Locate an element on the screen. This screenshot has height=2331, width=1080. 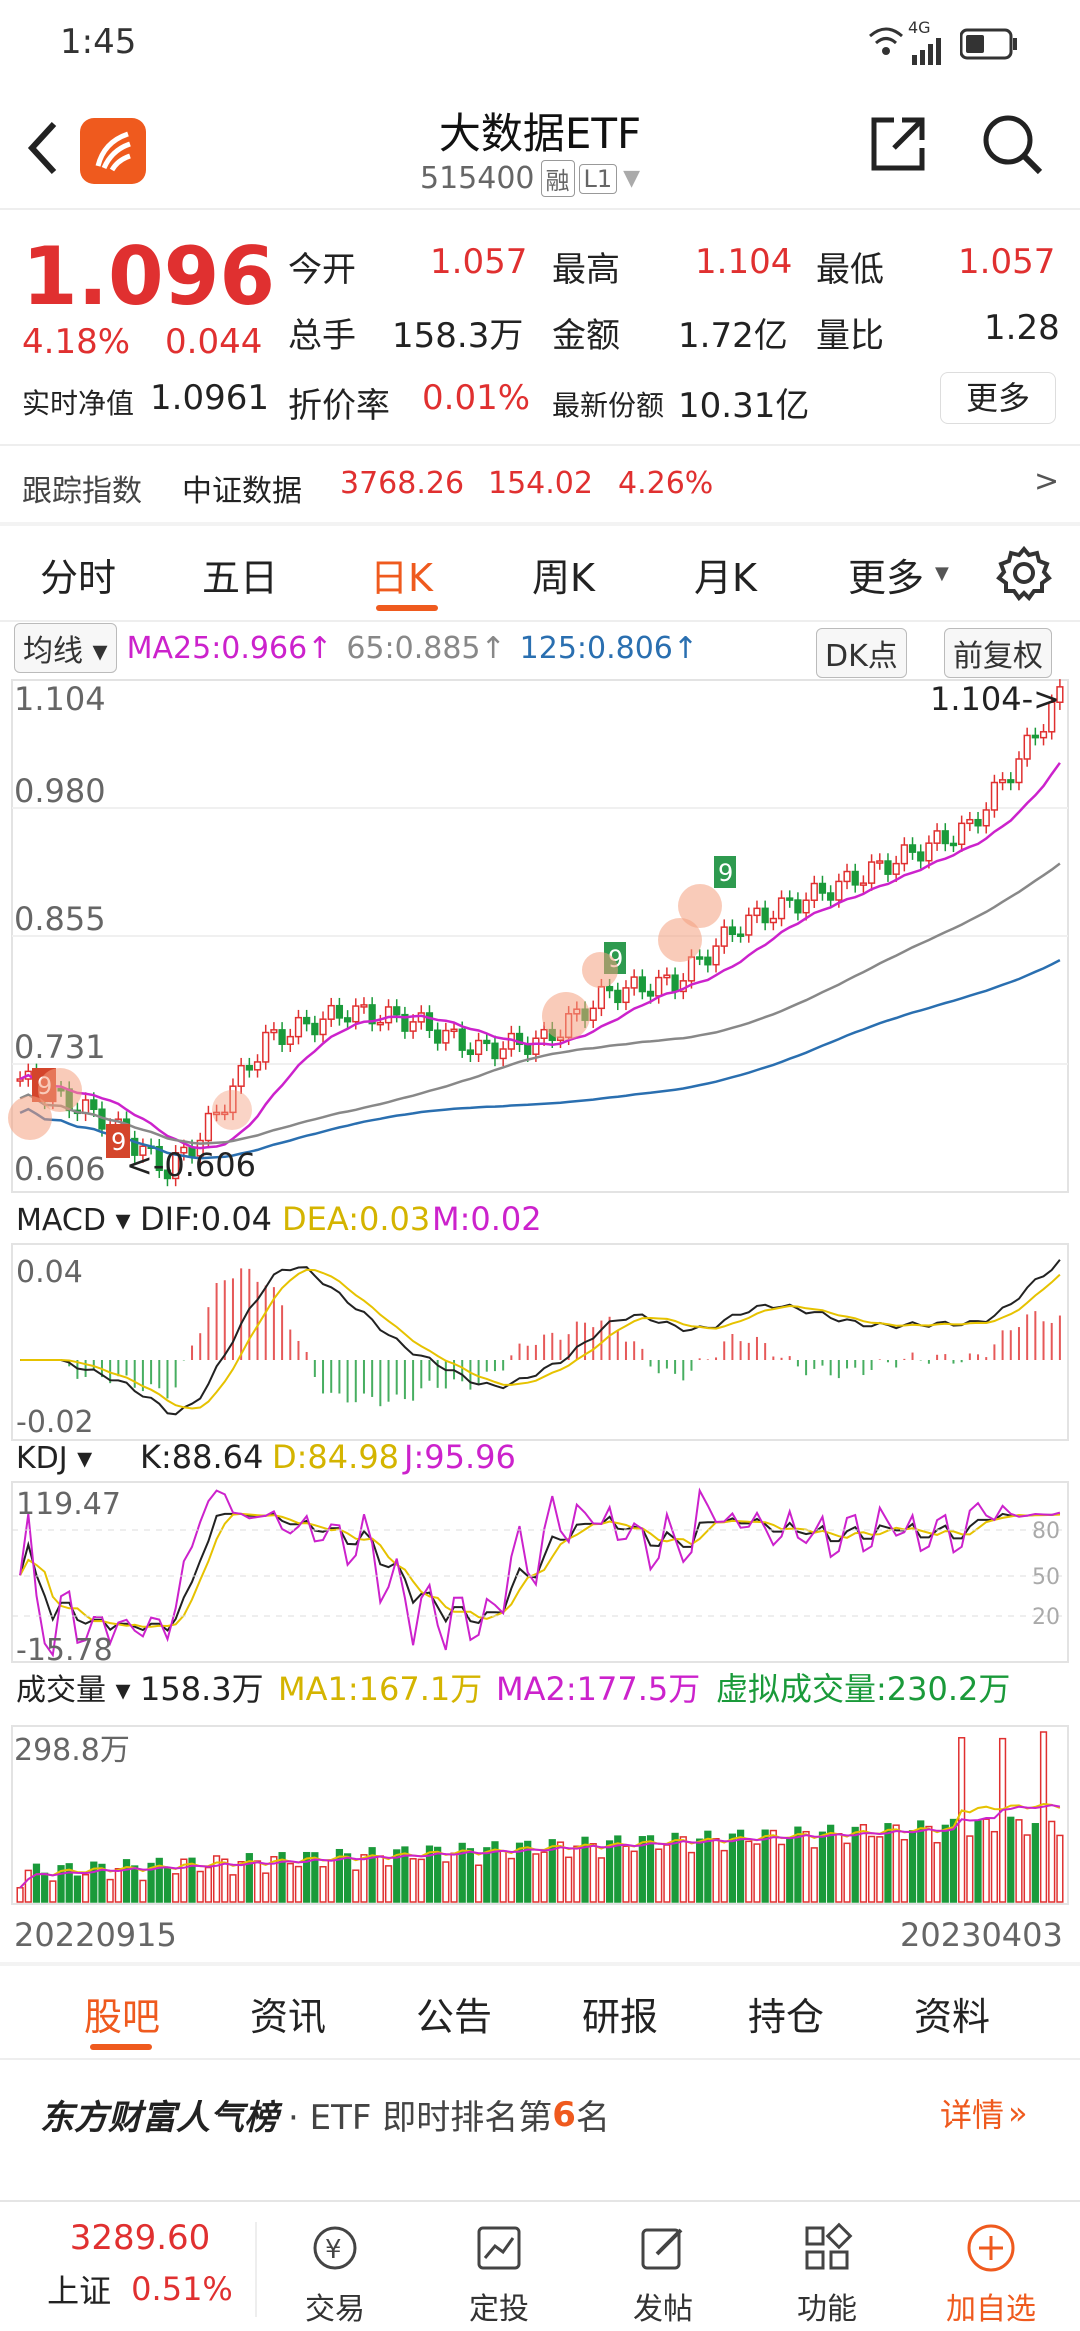
tab-monthly-k: 月K is located at coordinates (725, 578).